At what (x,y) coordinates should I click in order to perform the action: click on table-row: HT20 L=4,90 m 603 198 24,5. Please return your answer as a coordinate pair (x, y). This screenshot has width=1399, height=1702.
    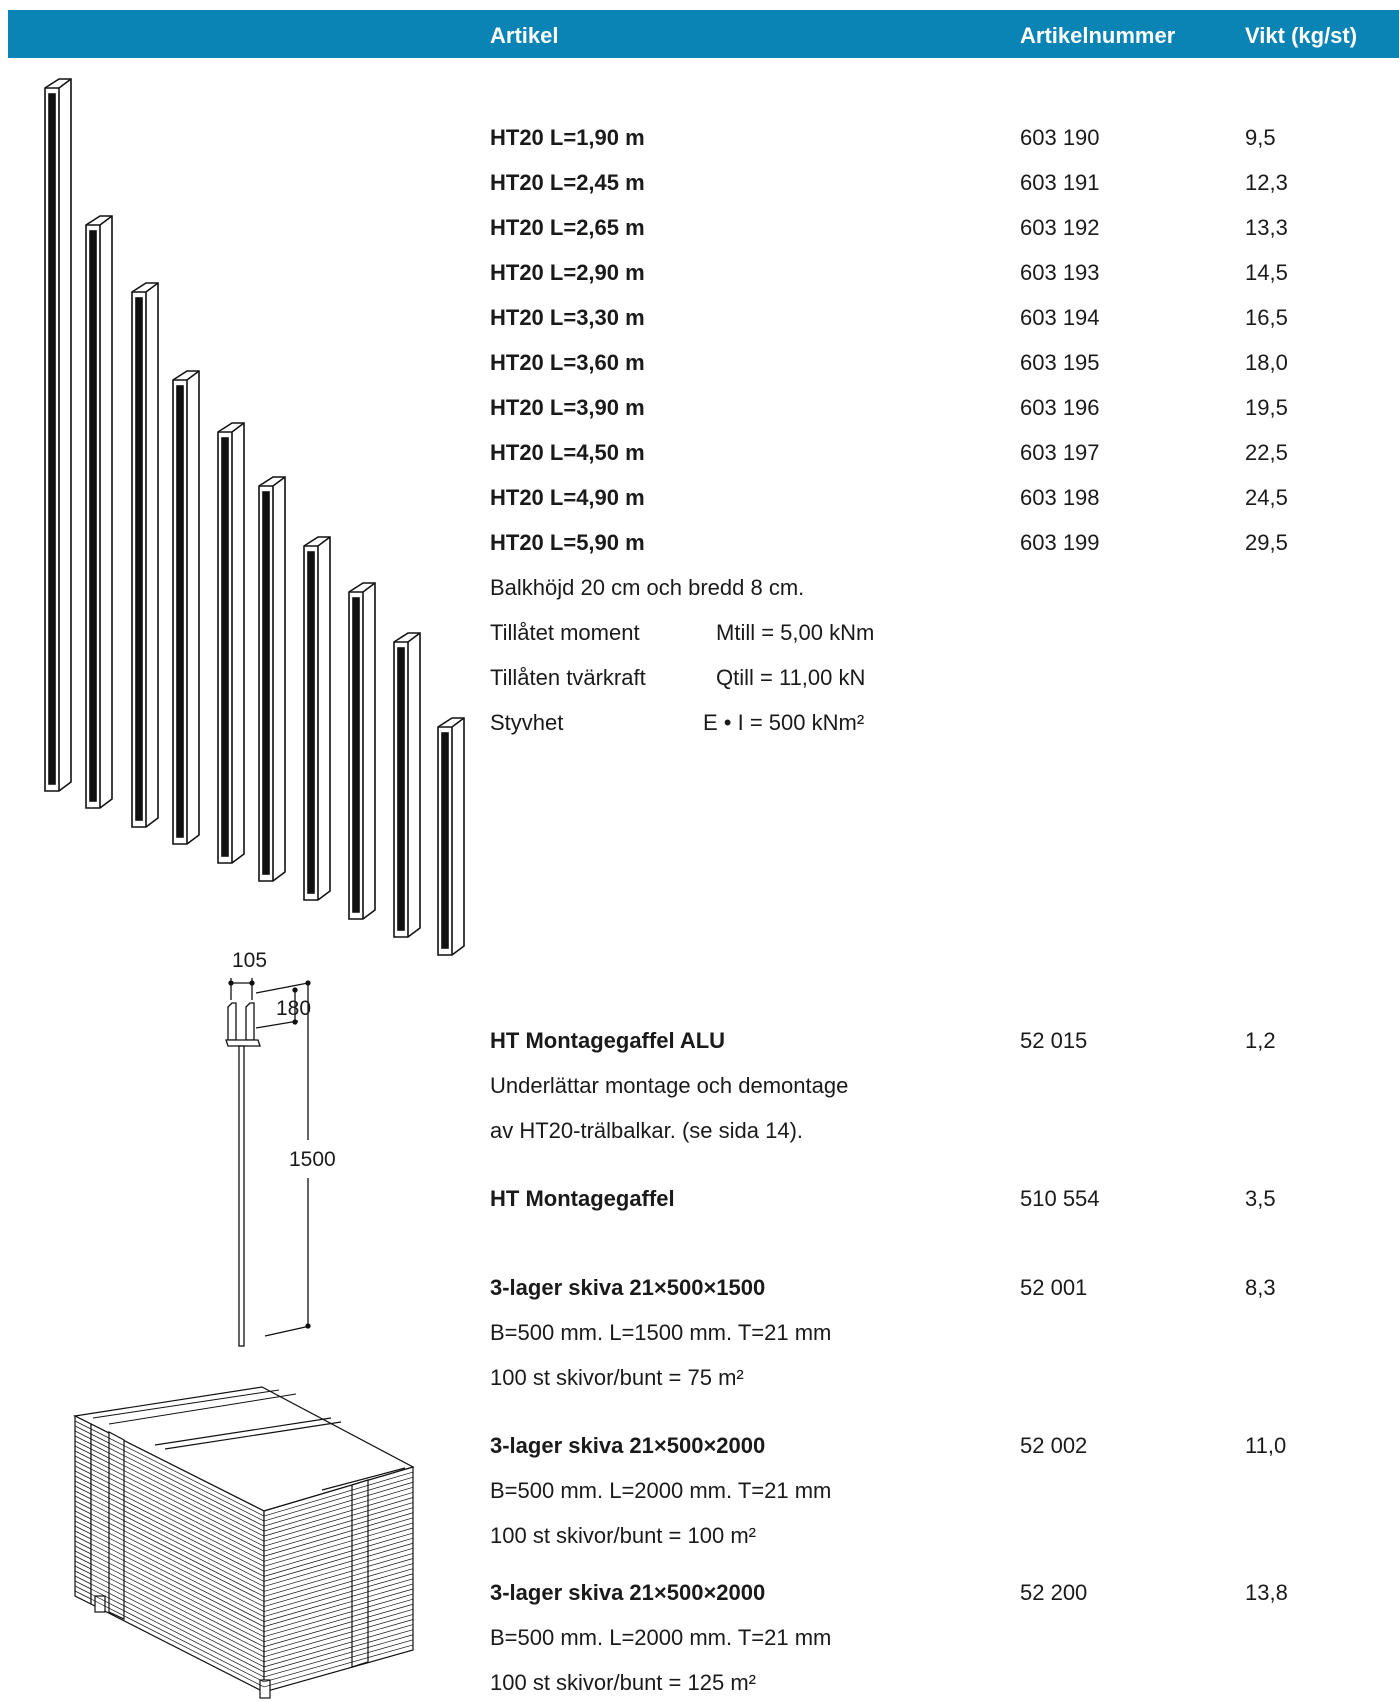
    Looking at the image, I should click on (699, 500).